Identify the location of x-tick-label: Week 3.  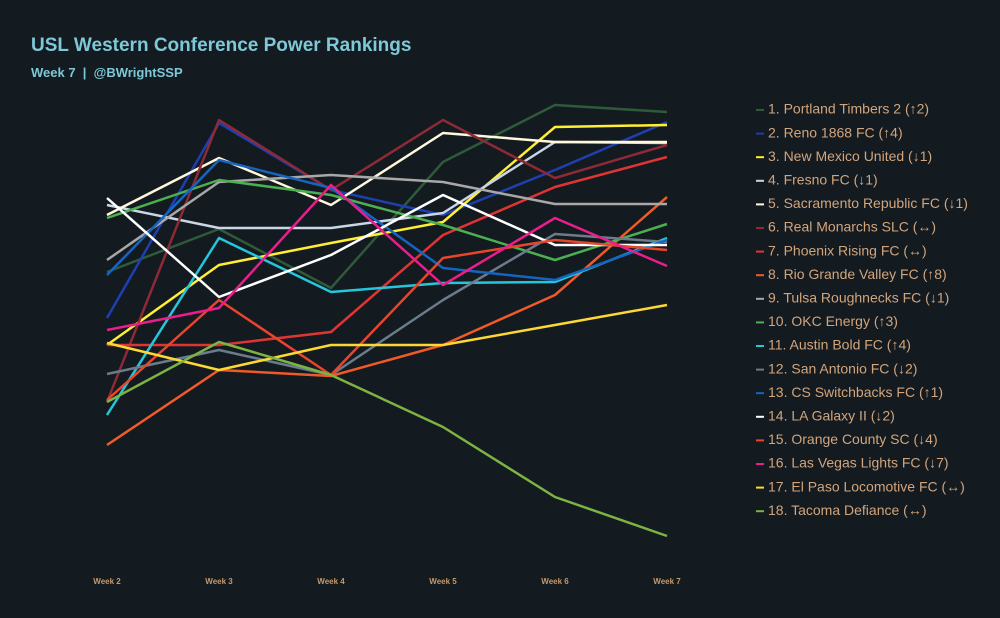
(219, 581).